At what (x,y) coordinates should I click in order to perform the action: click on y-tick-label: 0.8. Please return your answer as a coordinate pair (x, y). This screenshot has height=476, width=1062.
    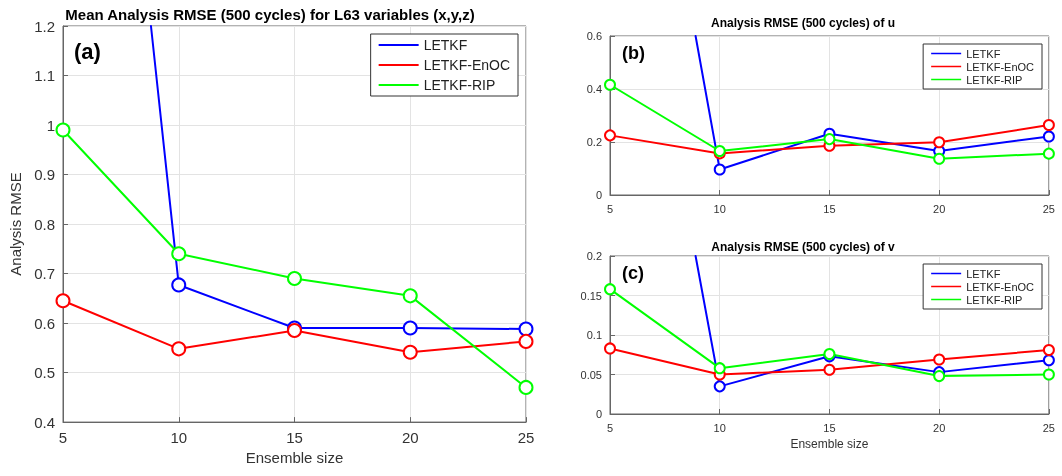
    Looking at the image, I should click on (44, 224).